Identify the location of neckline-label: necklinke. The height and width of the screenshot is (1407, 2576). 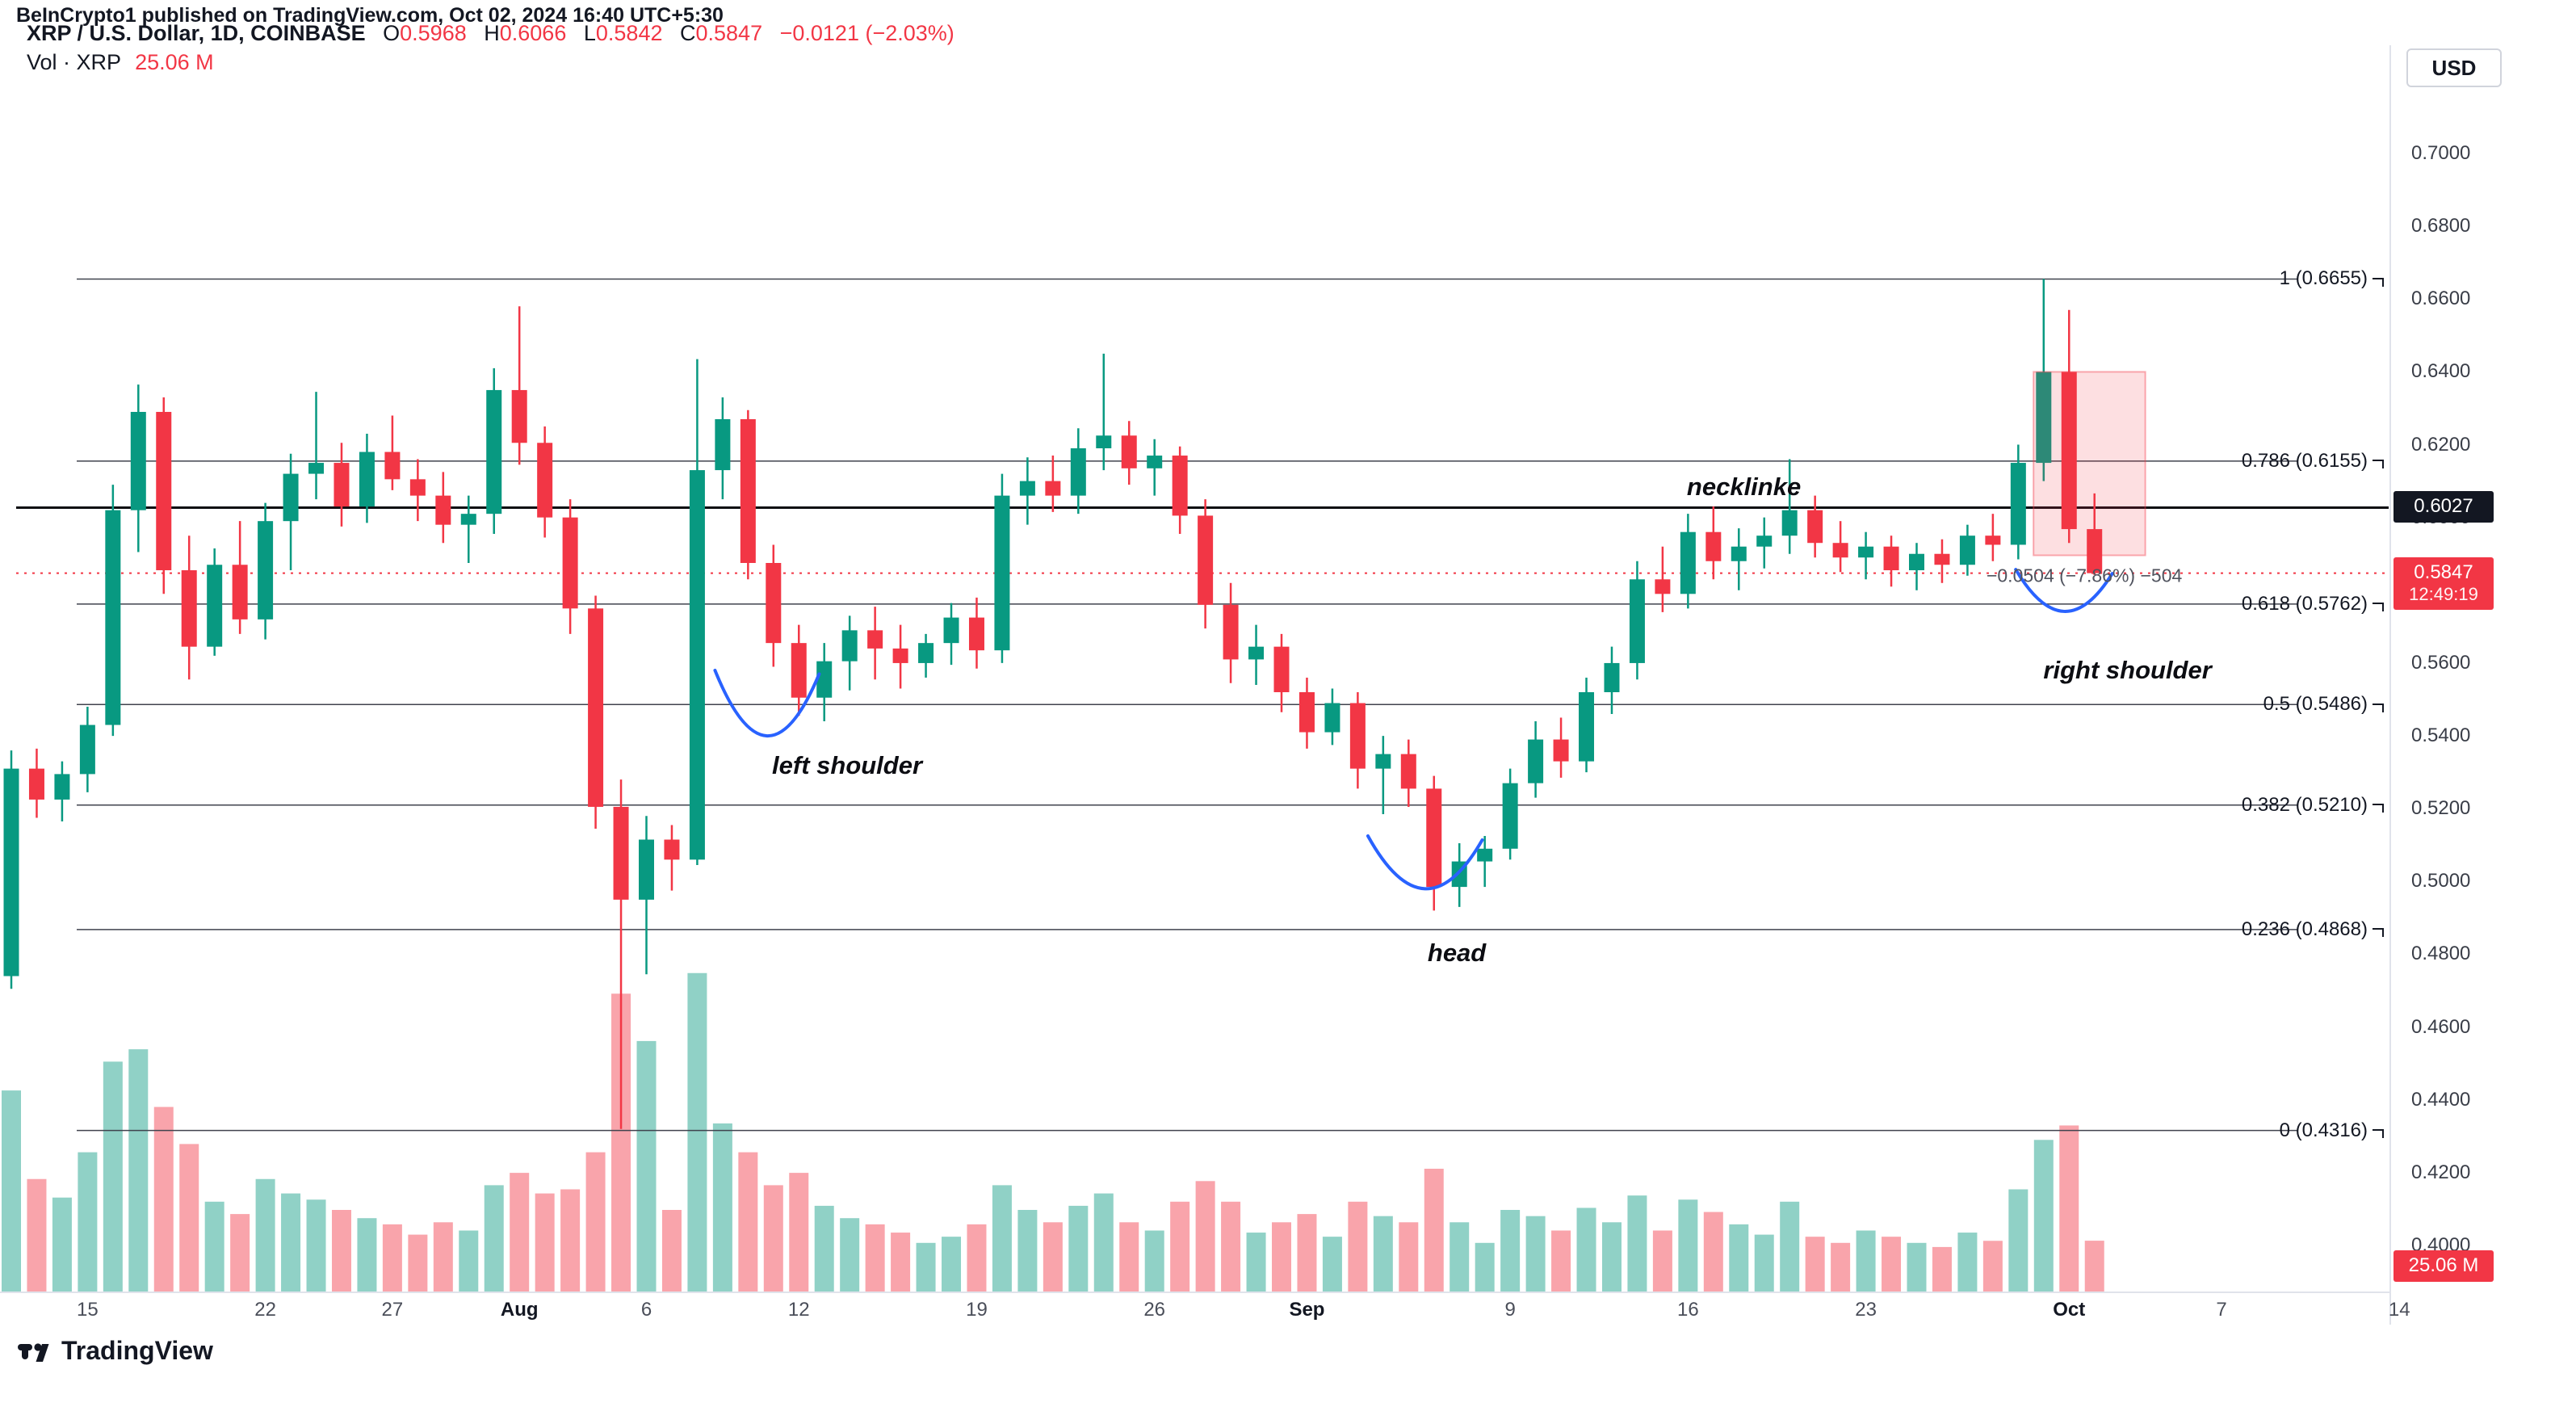
(1744, 487).